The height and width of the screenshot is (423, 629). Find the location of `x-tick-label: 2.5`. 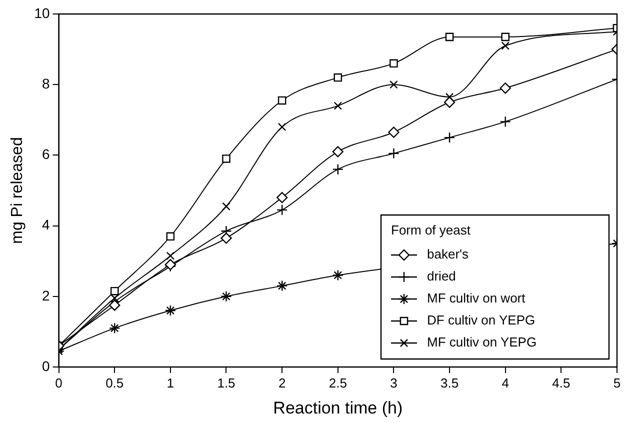

x-tick-label: 2.5 is located at coordinates (337, 382).